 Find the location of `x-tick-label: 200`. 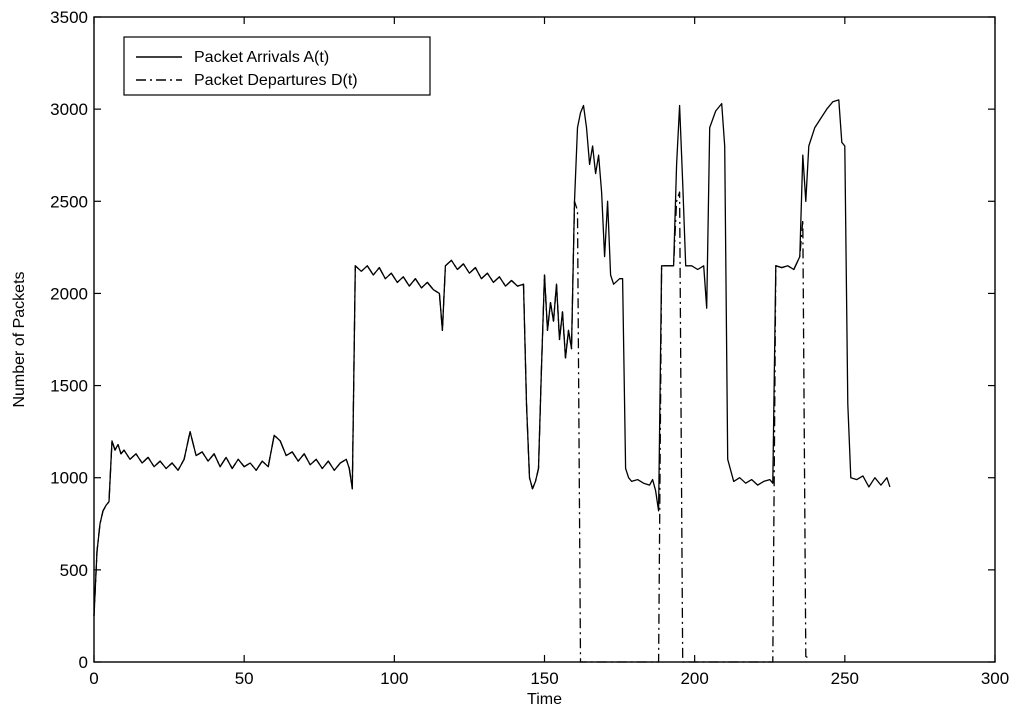

x-tick-label: 200 is located at coordinates (694, 678).